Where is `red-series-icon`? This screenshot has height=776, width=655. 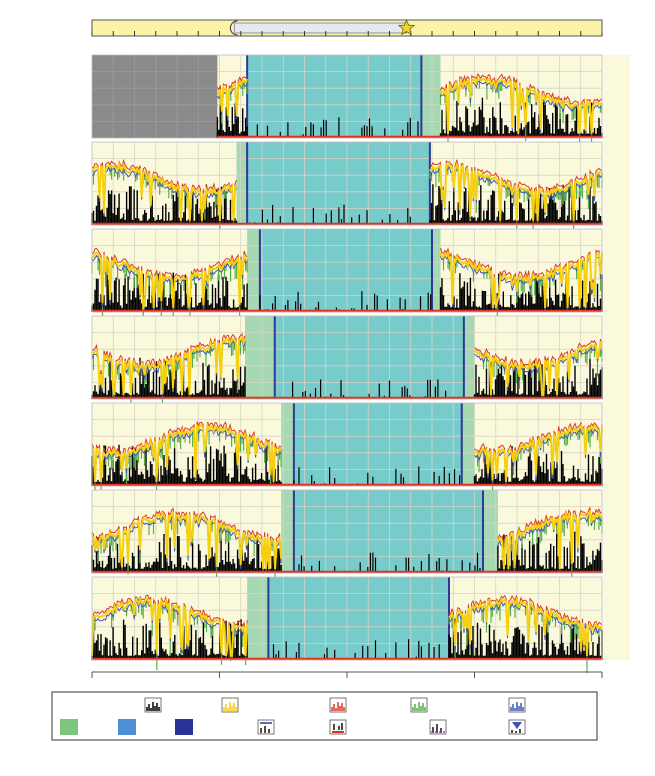
red-series-icon is located at coordinates (338, 705).